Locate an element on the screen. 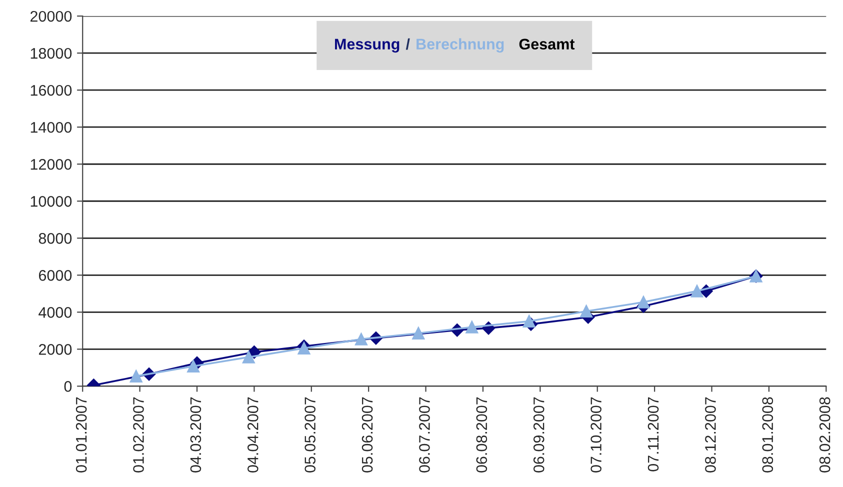 The width and height of the screenshot is (843, 487). y-tick-label: 12000 is located at coordinates (51, 164).